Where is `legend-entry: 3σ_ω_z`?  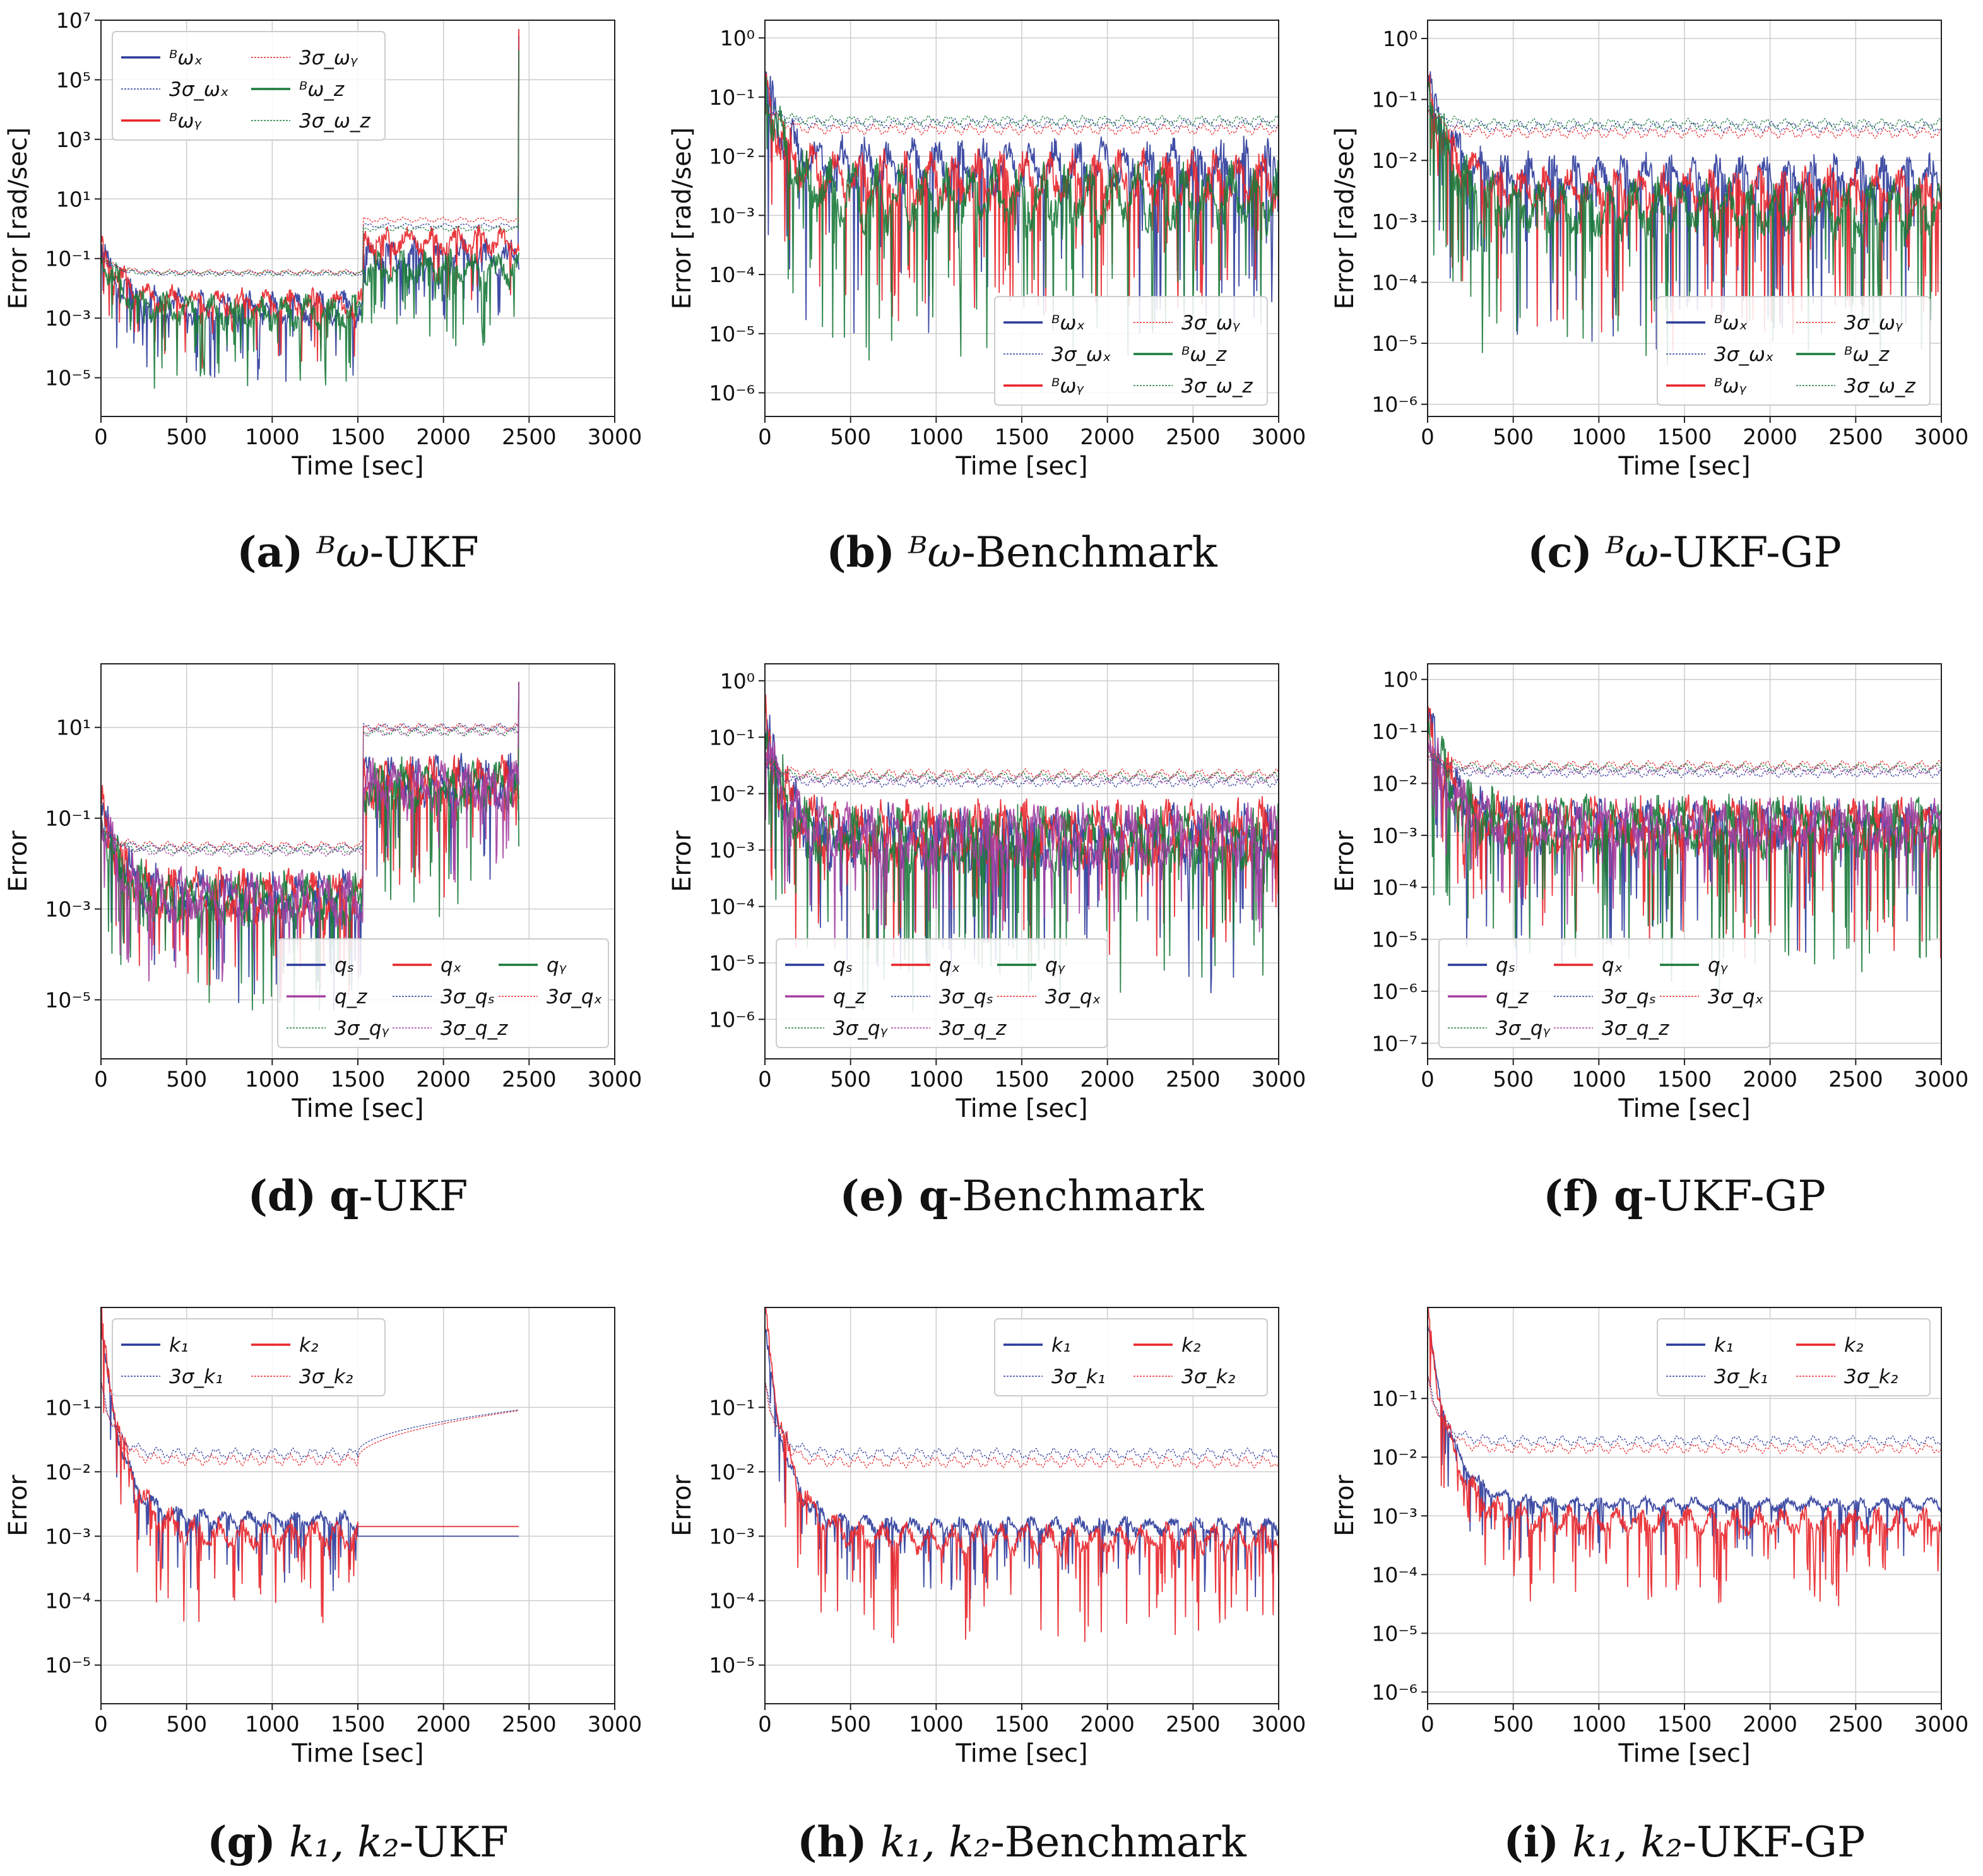
legend-entry: 3σ_ω_z is located at coordinates (1193, 387).